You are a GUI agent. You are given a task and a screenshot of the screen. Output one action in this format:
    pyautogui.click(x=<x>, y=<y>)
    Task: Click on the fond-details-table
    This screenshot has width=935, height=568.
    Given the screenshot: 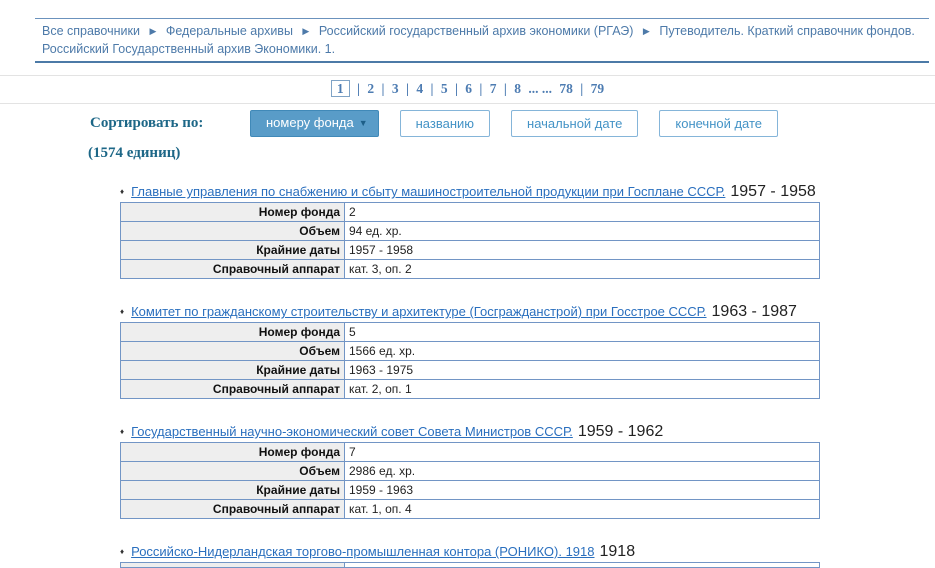 What is the action you would take?
    pyautogui.click(x=470, y=565)
    